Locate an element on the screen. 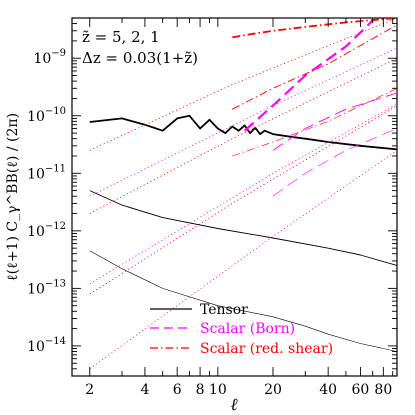 This screenshot has height=415, width=415. annotation-bin-width: Δz = 0.03(1+z̃) is located at coordinates (140, 58).